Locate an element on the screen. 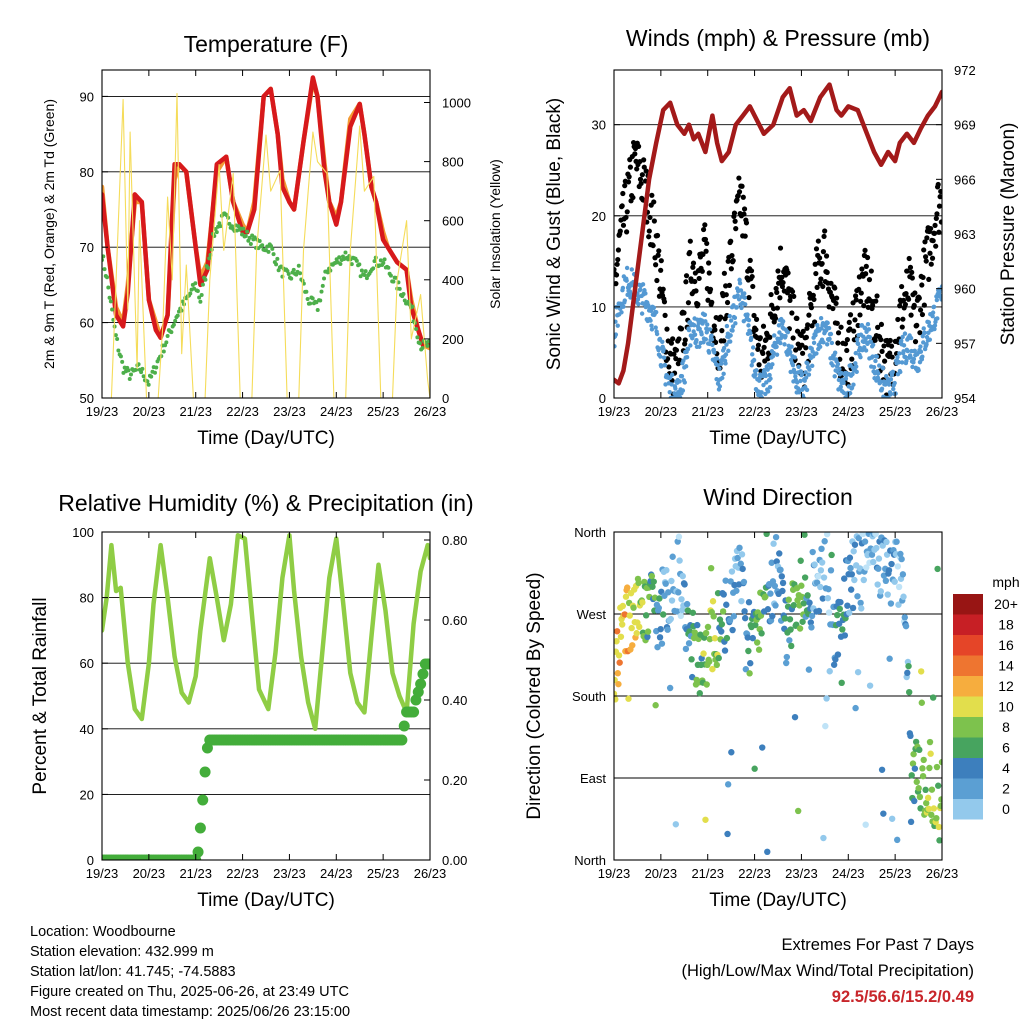  chart-title: Winds (mph) & Pressure (mb) is located at coordinates (778, 38).